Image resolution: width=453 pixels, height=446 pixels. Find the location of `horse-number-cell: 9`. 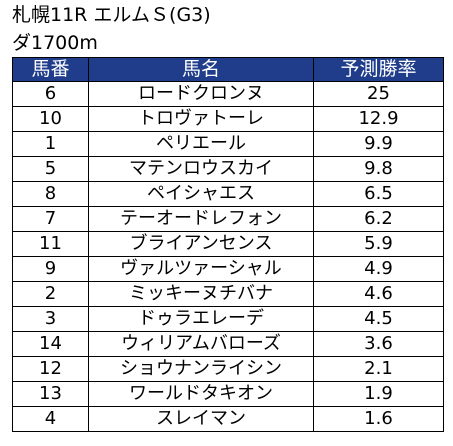

horse-number-cell: 9 is located at coordinates (50, 269).